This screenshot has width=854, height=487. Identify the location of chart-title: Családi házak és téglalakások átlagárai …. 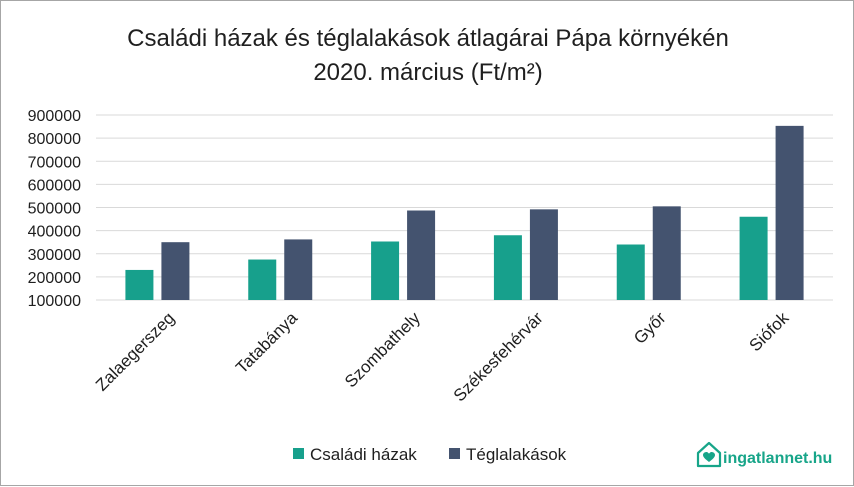
(428, 38).